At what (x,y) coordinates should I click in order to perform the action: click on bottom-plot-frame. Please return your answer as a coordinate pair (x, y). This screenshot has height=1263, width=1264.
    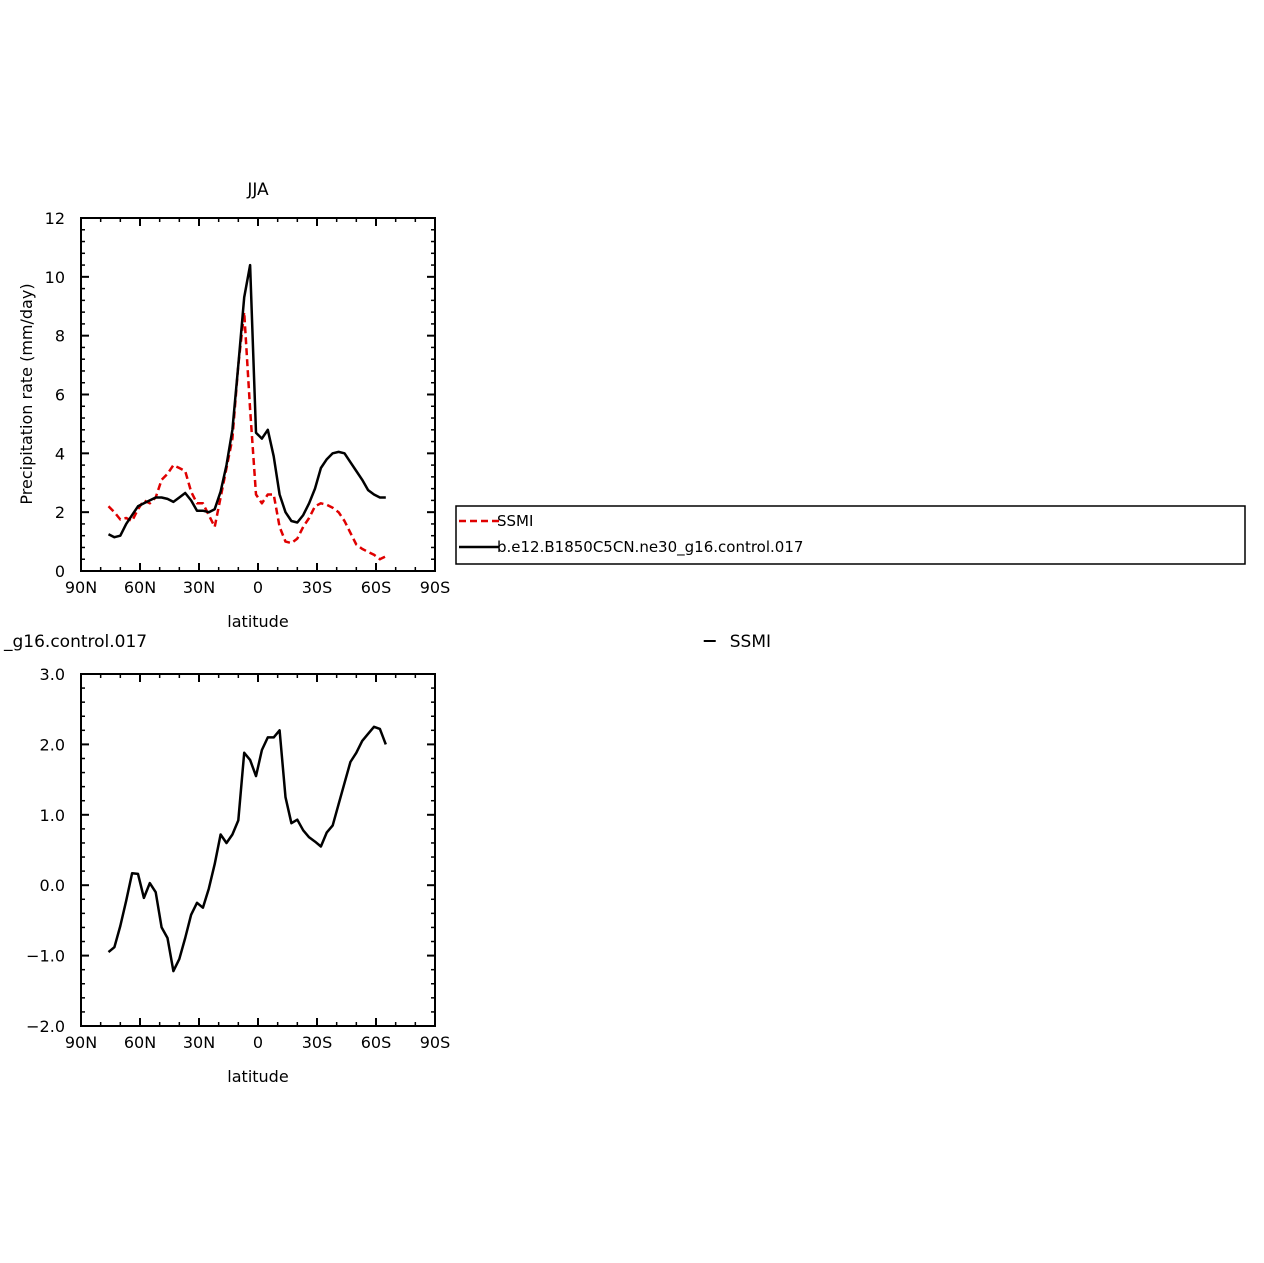
    Looking at the image, I should click on (258, 850).